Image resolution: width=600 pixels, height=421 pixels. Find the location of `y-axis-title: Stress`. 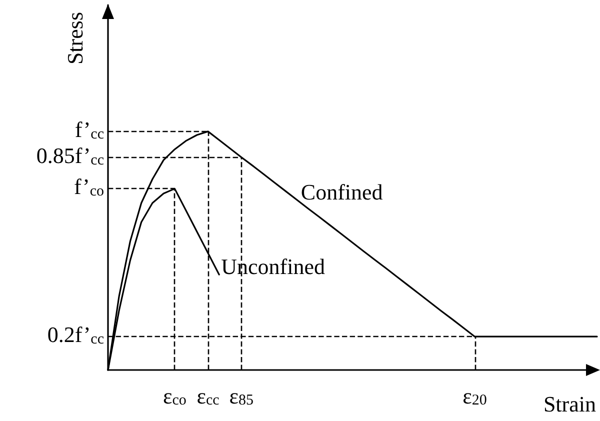

y-axis-title: Stress is located at coordinates (75, 38).